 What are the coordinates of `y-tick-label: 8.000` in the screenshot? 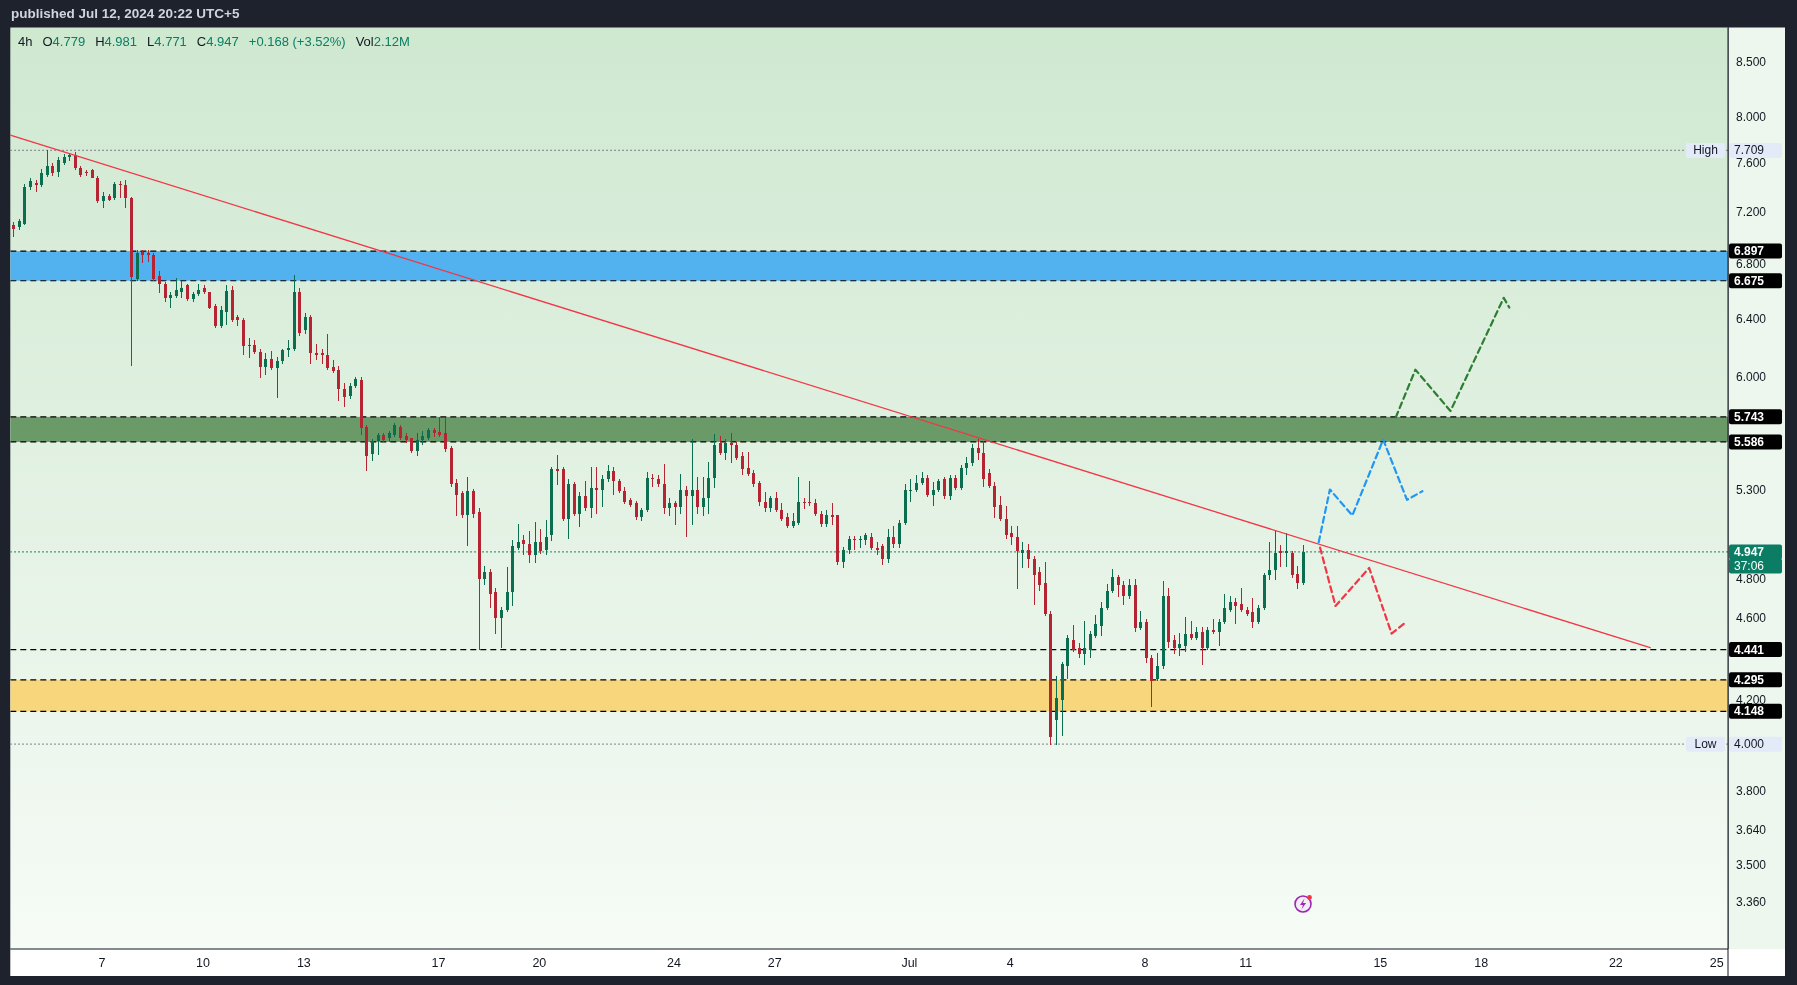 It's located at (1751, 116).